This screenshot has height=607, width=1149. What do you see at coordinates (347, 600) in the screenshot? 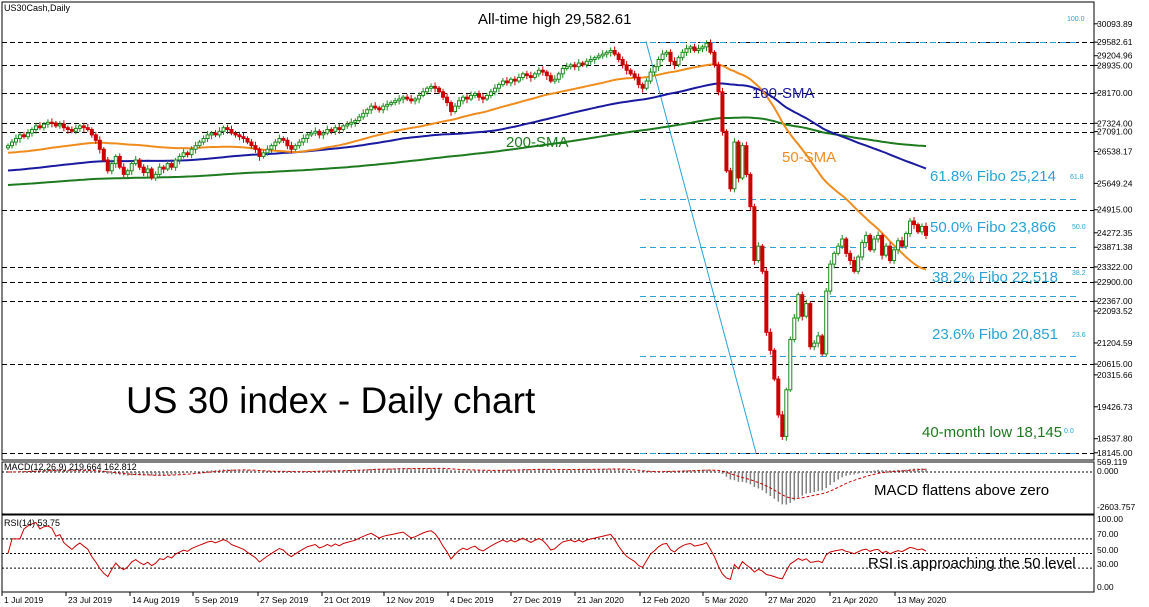
I see `x-tick-label: 21 Oct 2019` at bounding box center [347, 600].